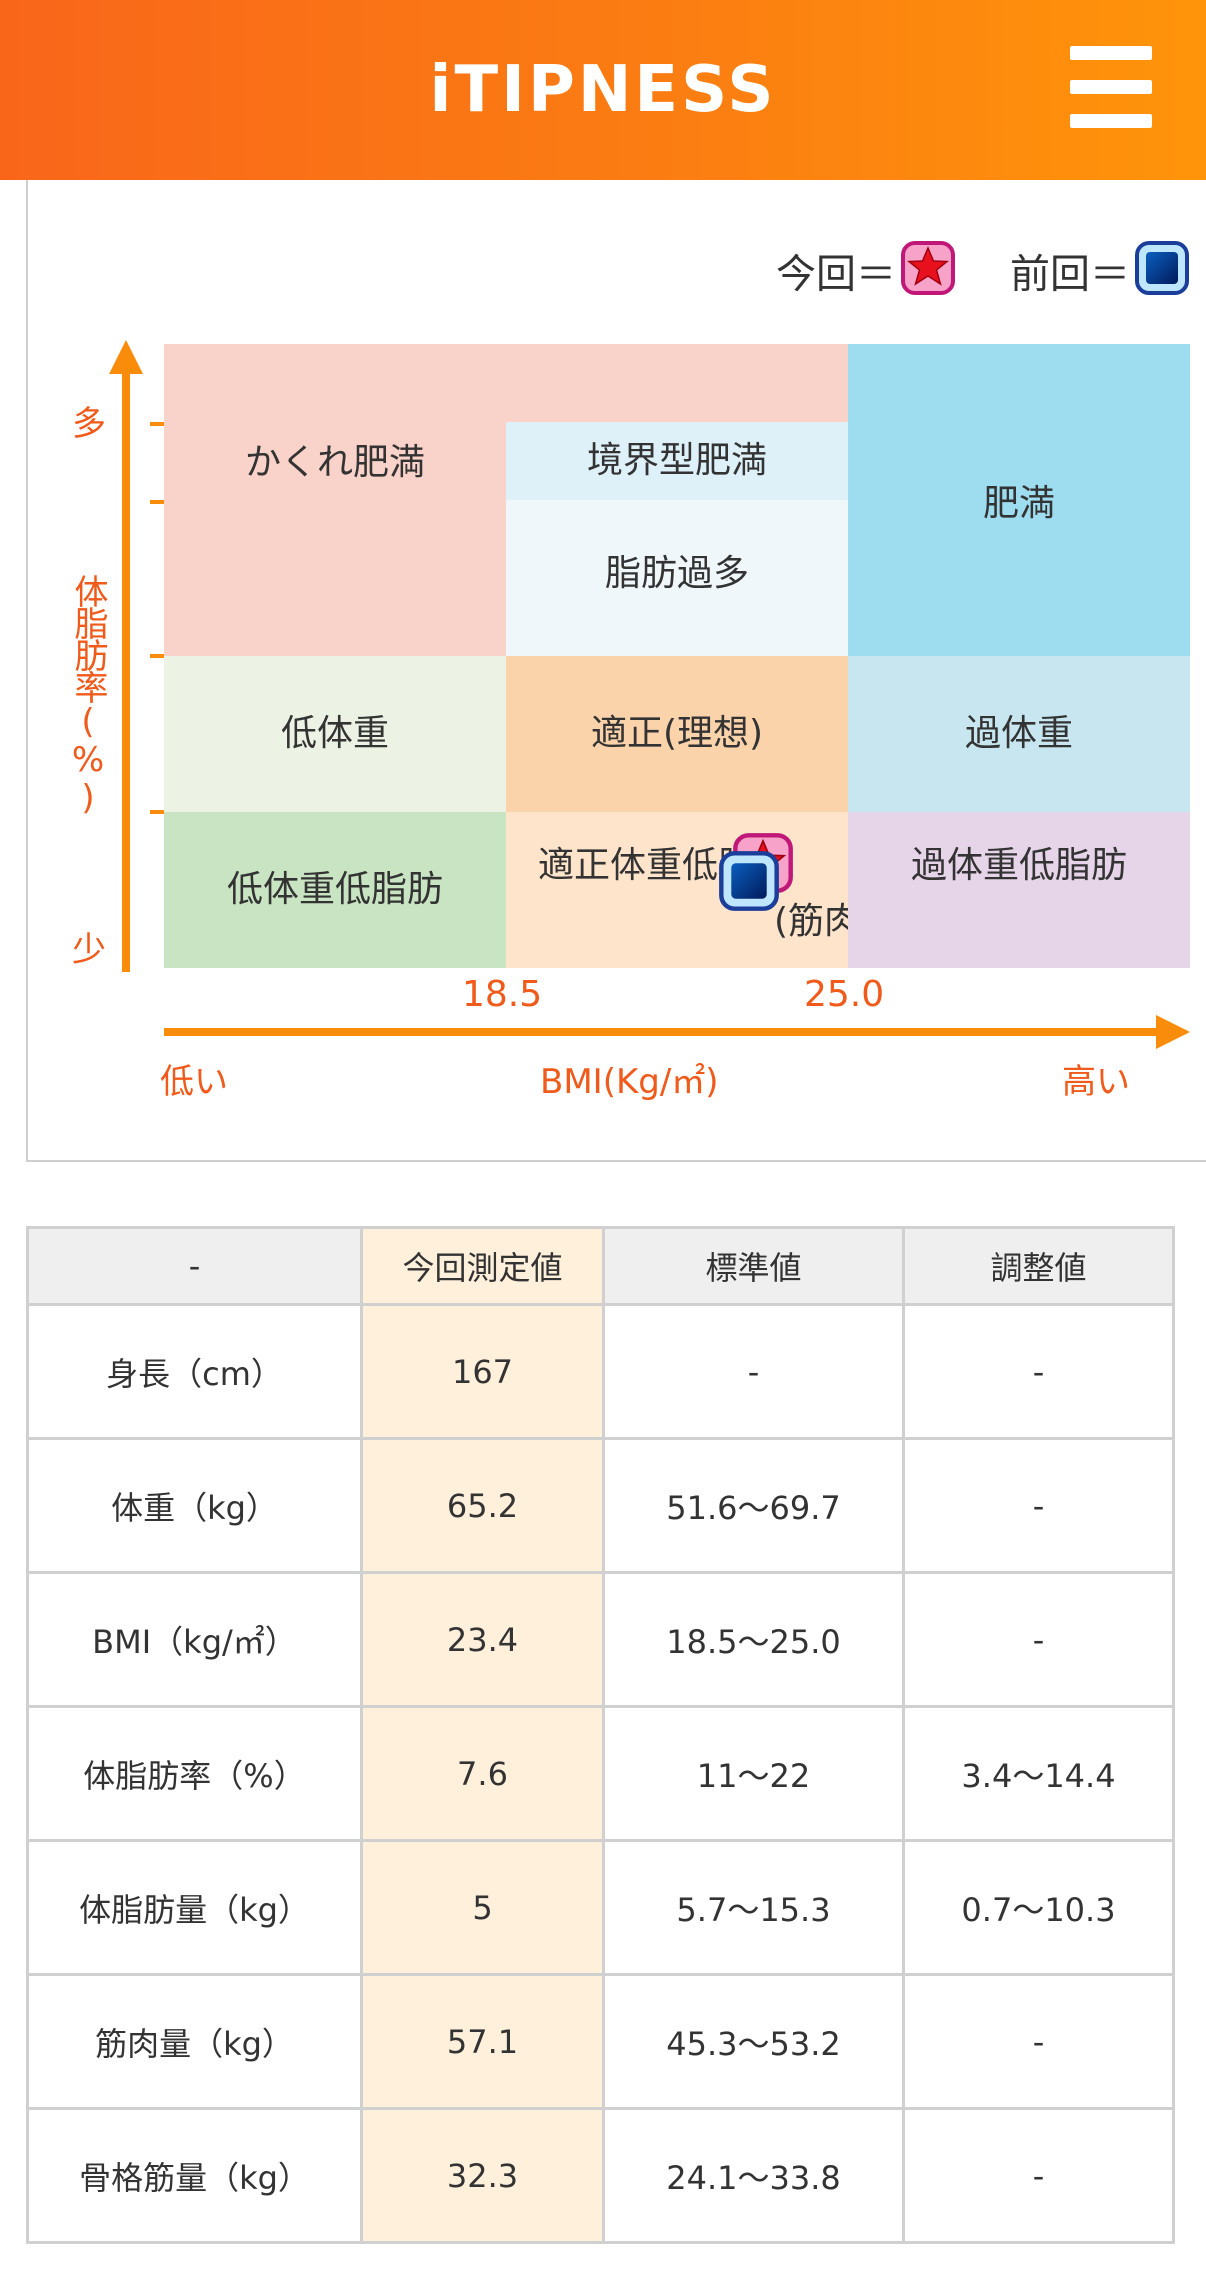  I want to click on hamburger-menu-icon, so click(1111, 87).